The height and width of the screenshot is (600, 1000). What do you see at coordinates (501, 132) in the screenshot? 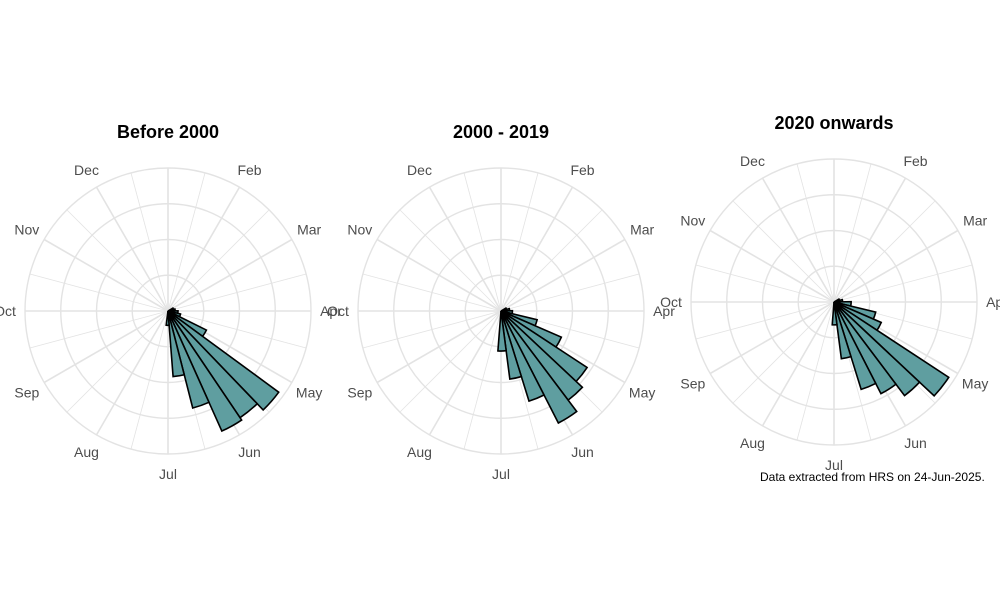
I see `panel-title: 2000 - 2019` at bounding box center [501, 132].